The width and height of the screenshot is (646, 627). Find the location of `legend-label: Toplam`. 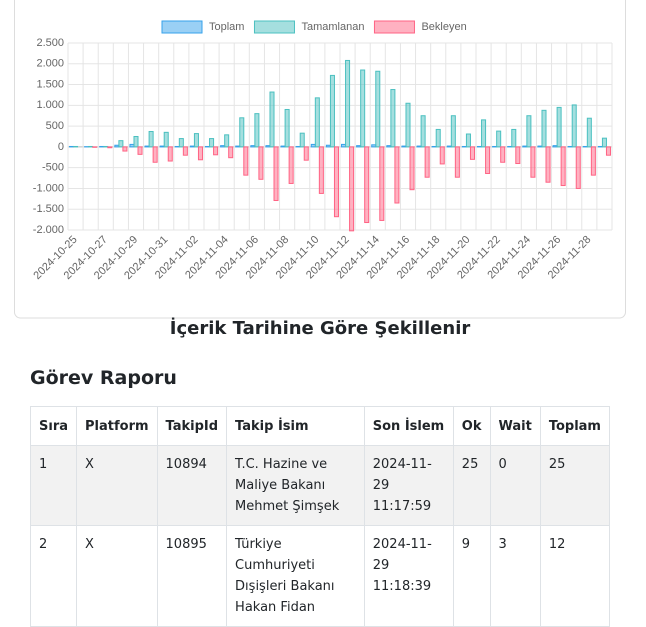

legend-label: Toplam is located at coordinates (226, 27).